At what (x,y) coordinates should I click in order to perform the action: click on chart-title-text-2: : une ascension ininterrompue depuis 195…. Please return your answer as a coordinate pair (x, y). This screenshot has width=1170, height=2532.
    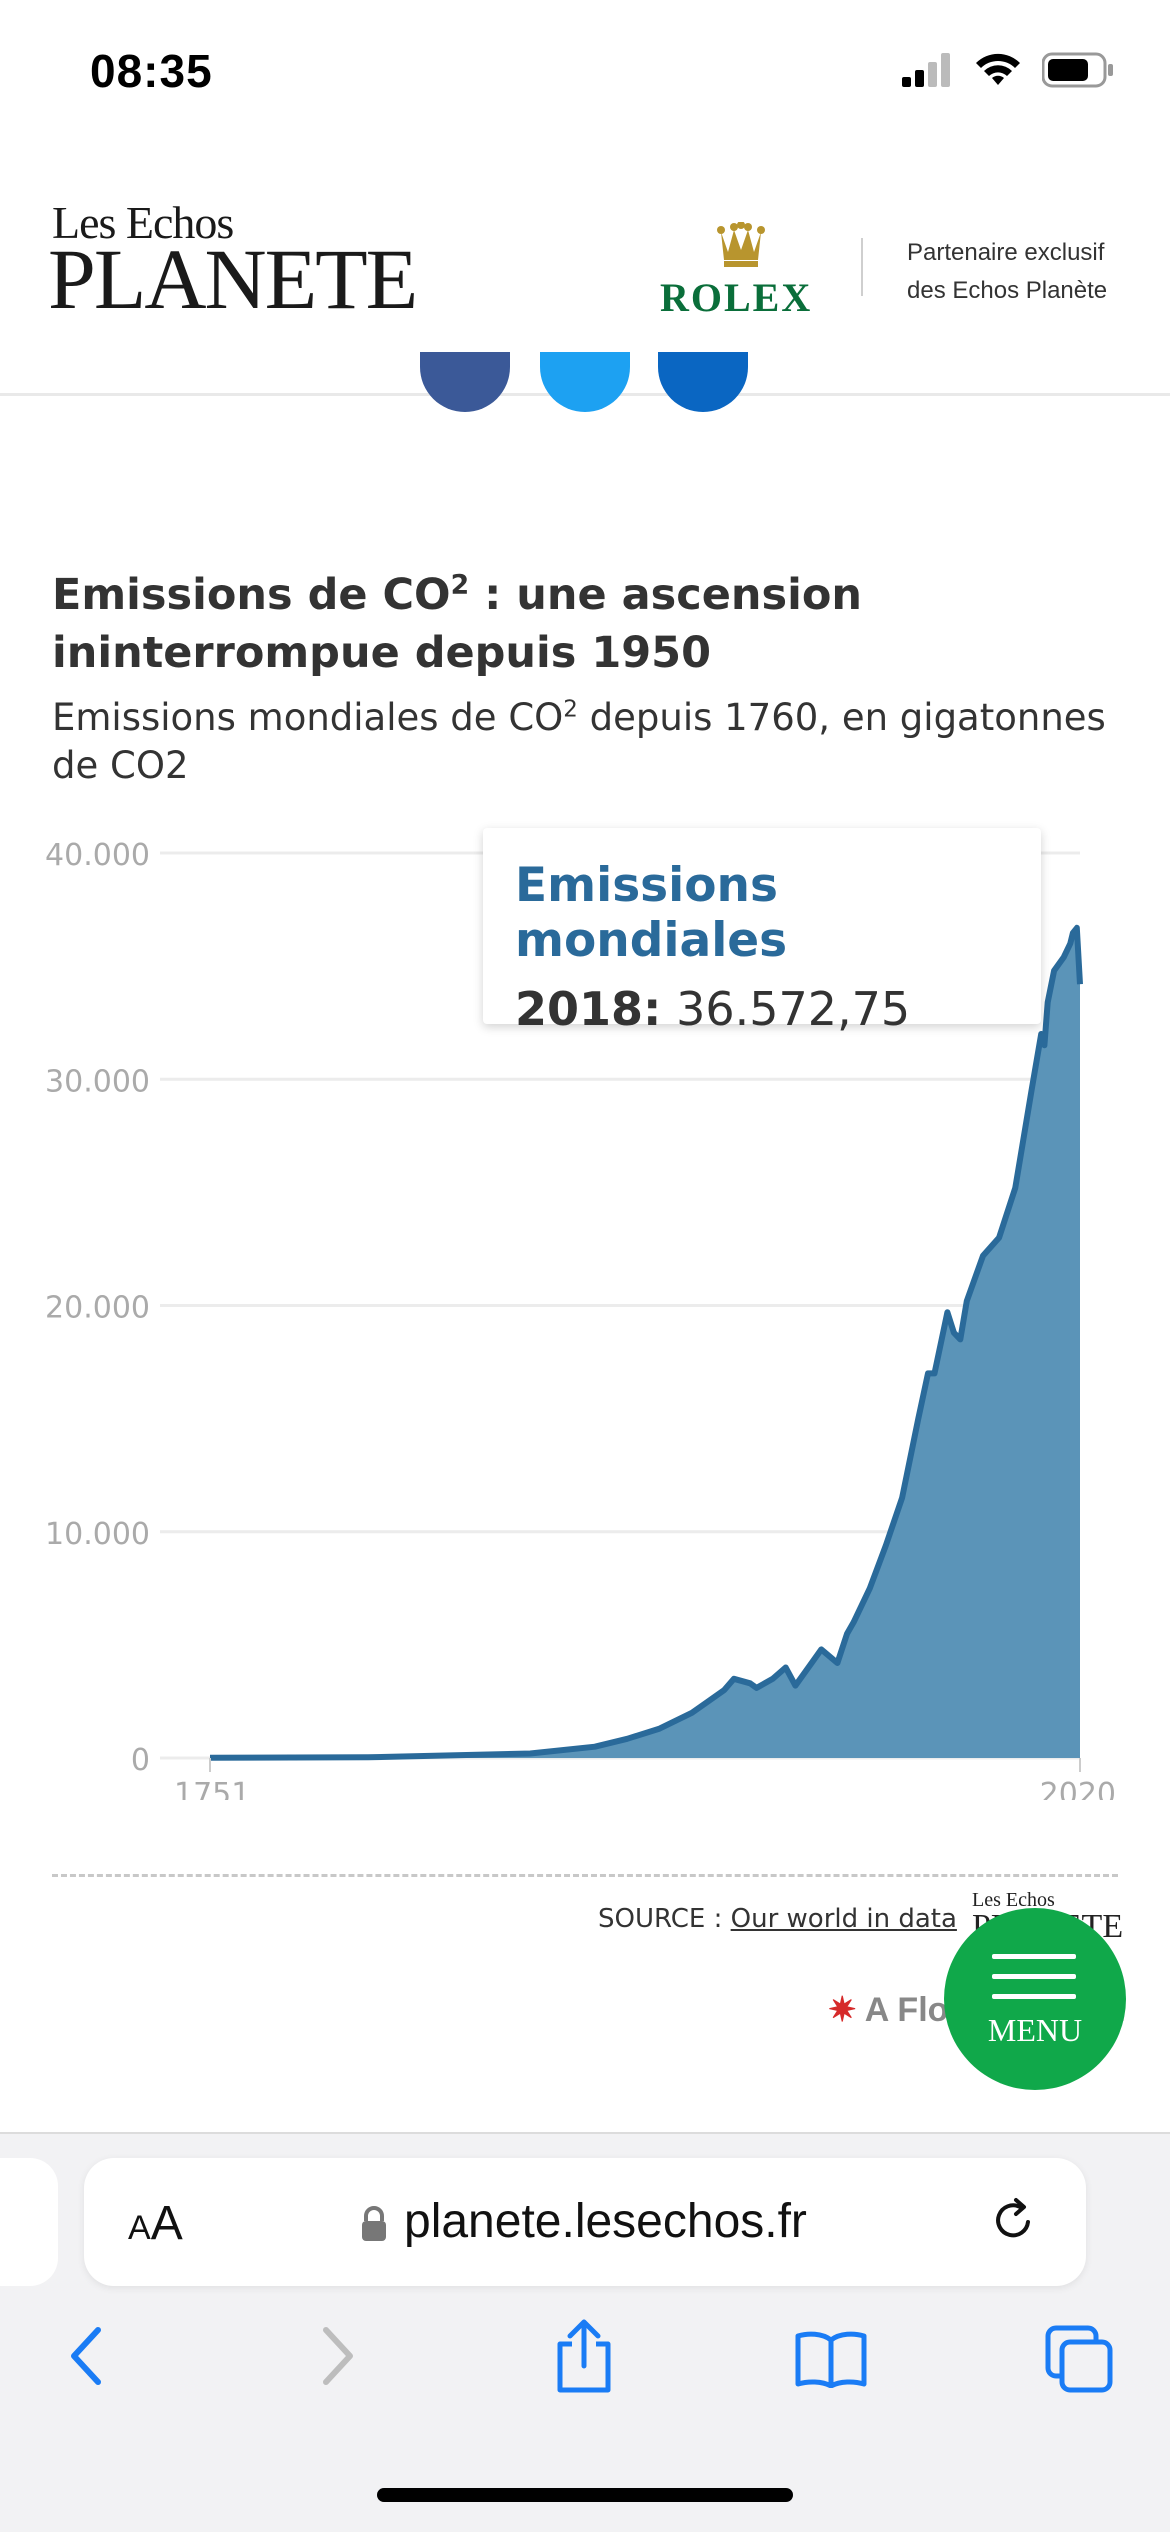
    Looking at the image, I should click on (457, 624).